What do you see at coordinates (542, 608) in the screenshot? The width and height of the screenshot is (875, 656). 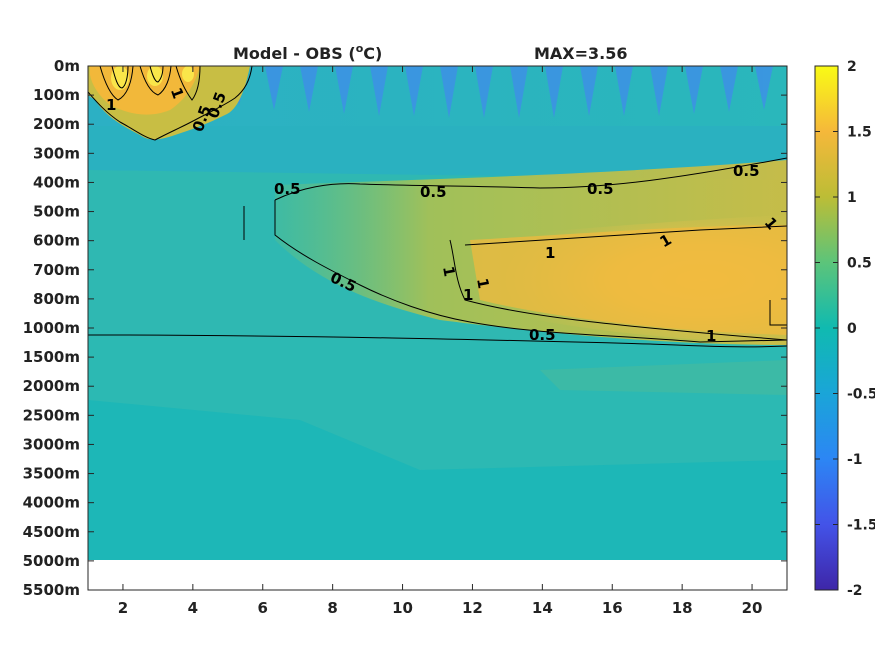 I see `x-tick-label: 14` at bounding box center [542, 608].